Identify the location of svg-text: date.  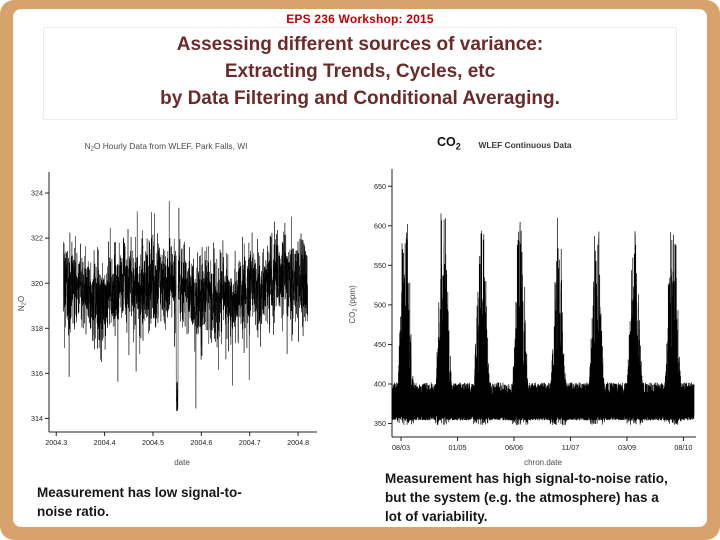
(182, 462).